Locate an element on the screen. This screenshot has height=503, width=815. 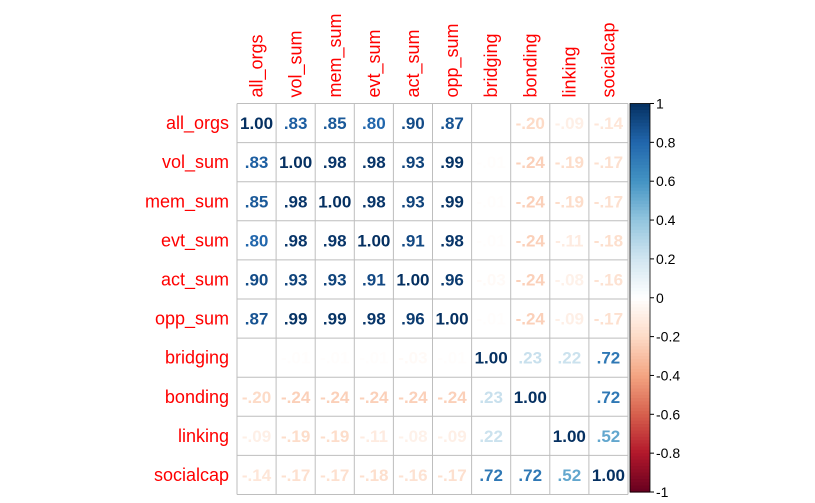
cell-value-all_orgs-bonding: -.20 is located at coordinates (530, 123).